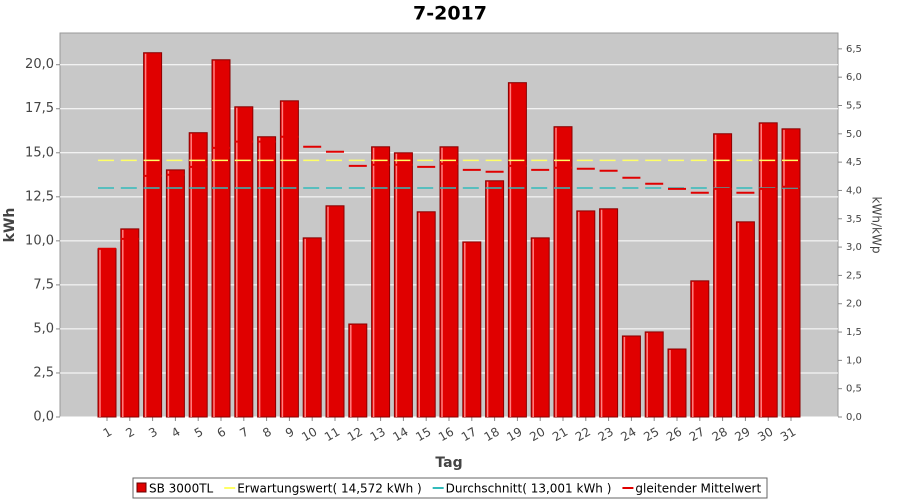 This screenshot has width=900, height=500. What do you see at coordinates (854, 49) in the screenshot?
I see `y2-tick-label: 6,5` at bounding box center [854, 49].